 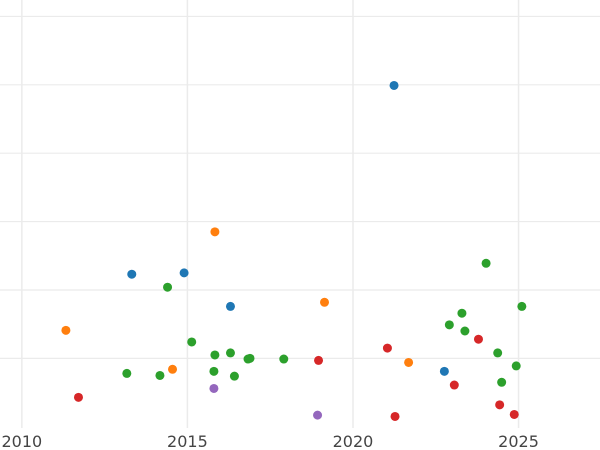 What do you see at coordinates (187, 441) in the screenshot?
I see `x-tick-label: 2015` at bounding box center [187, 441].